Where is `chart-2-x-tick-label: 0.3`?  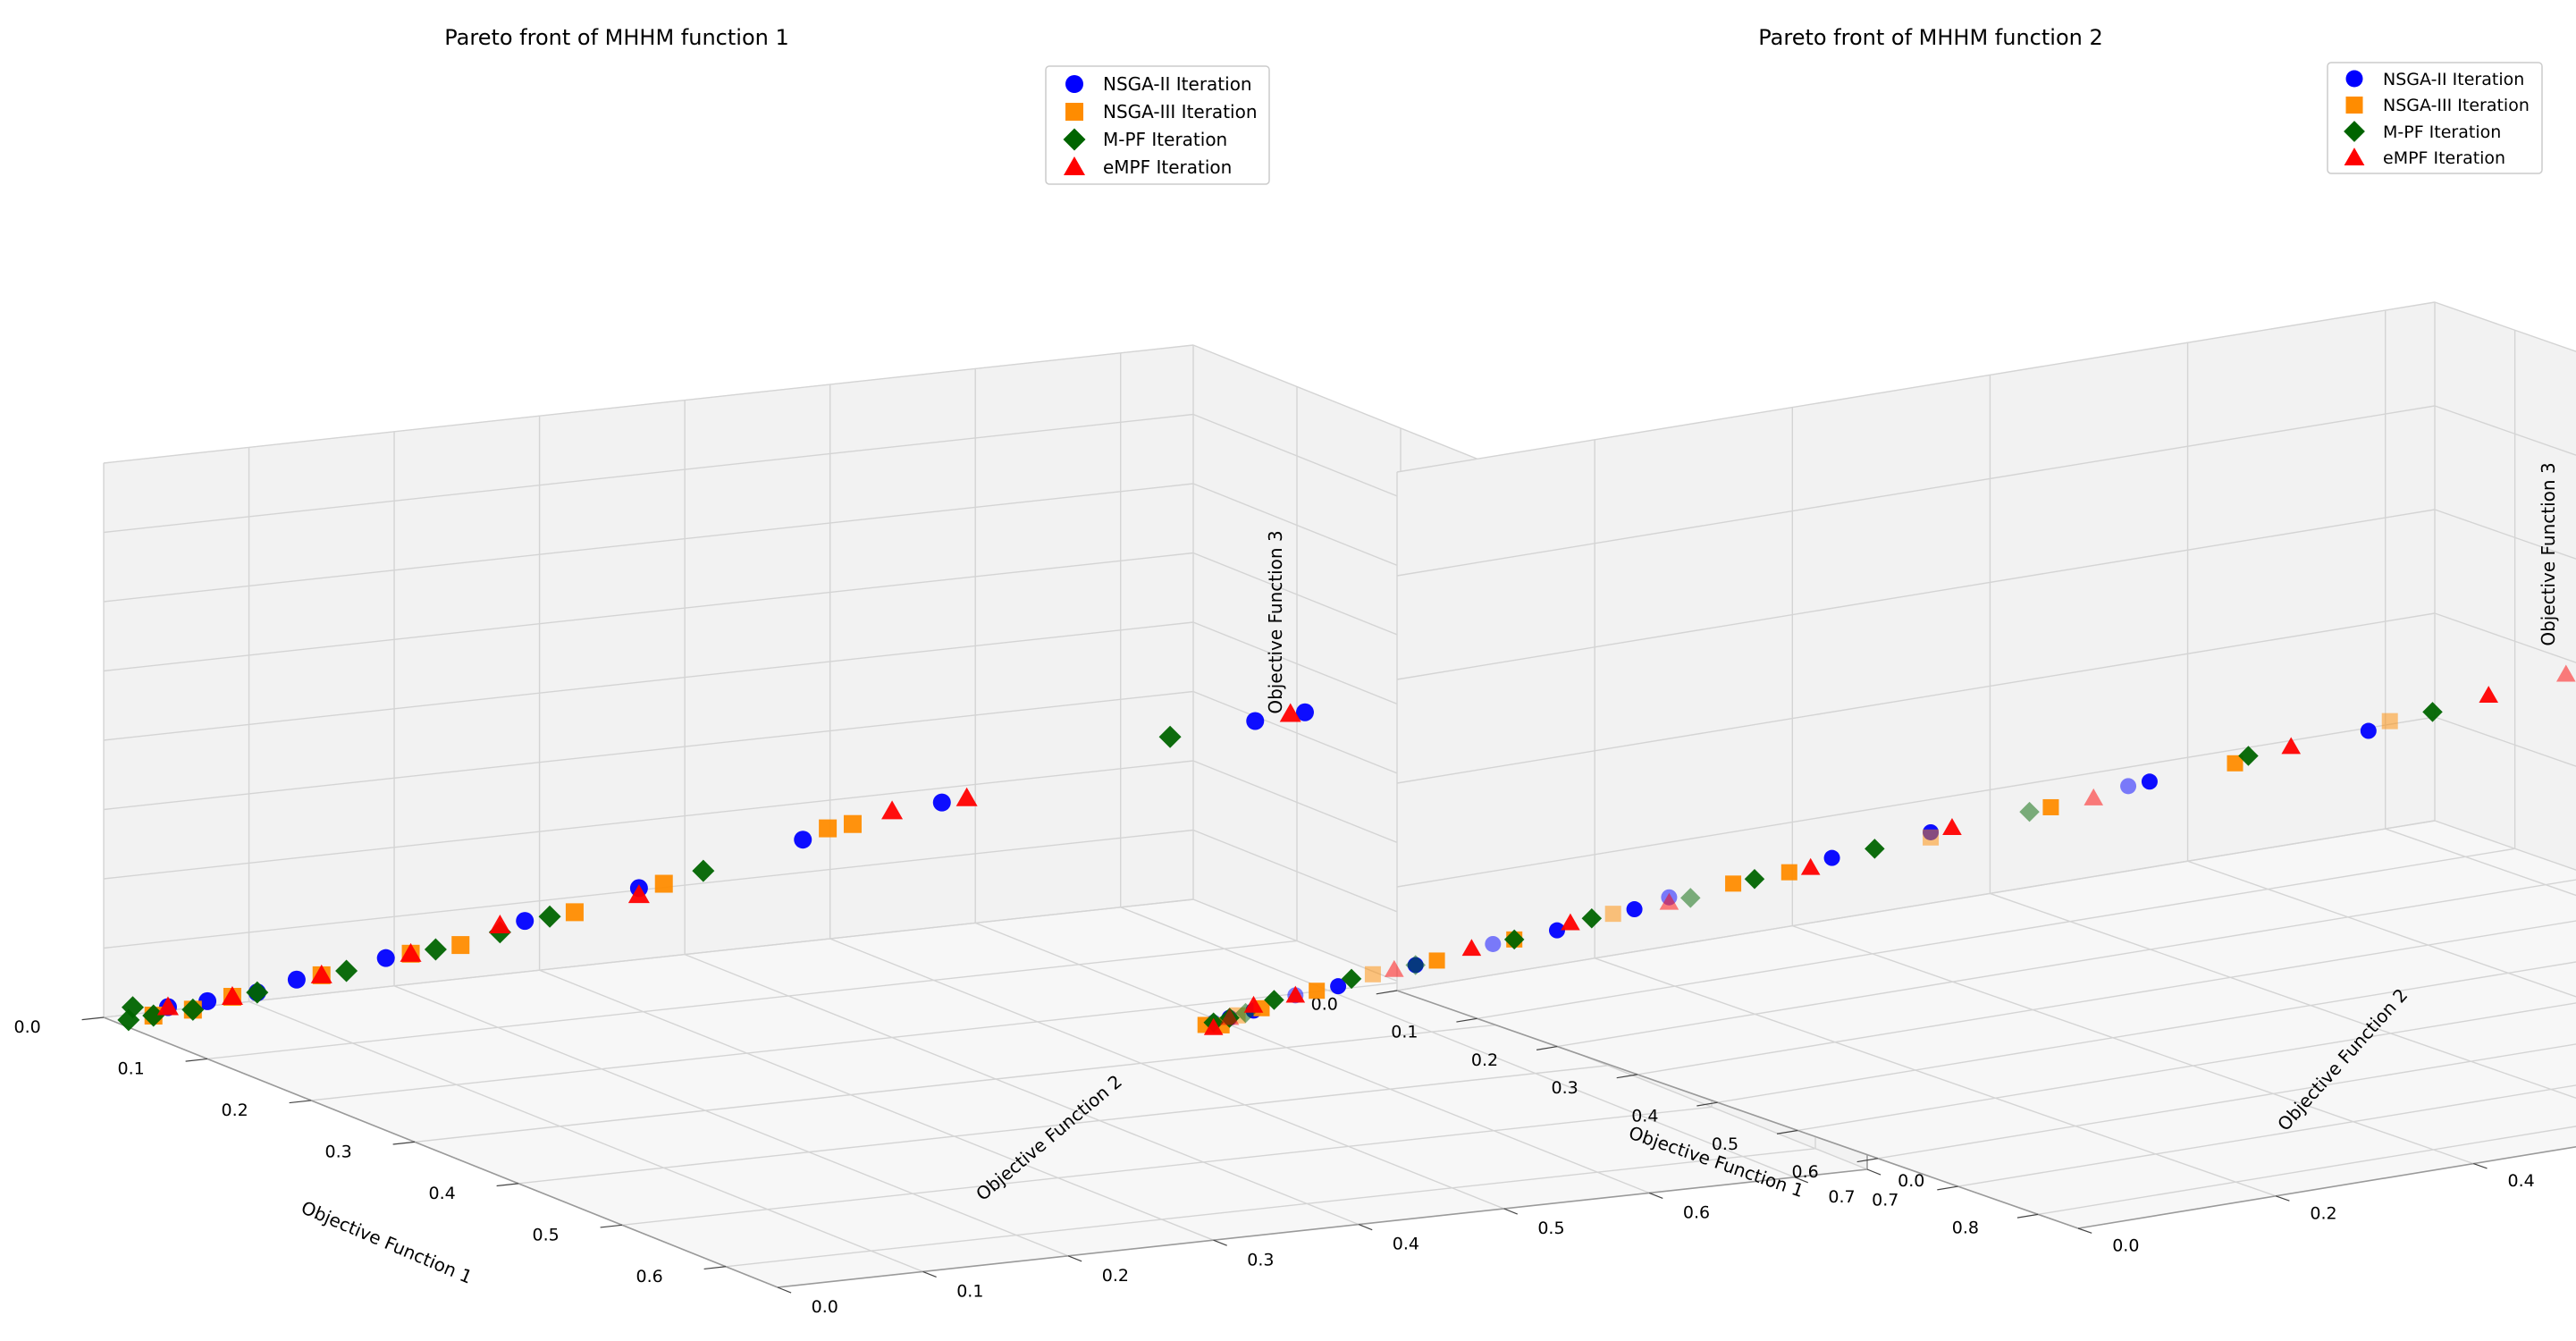 chart-2-x-tick-label: 0.3 is located at coordinates (1565, 1088).